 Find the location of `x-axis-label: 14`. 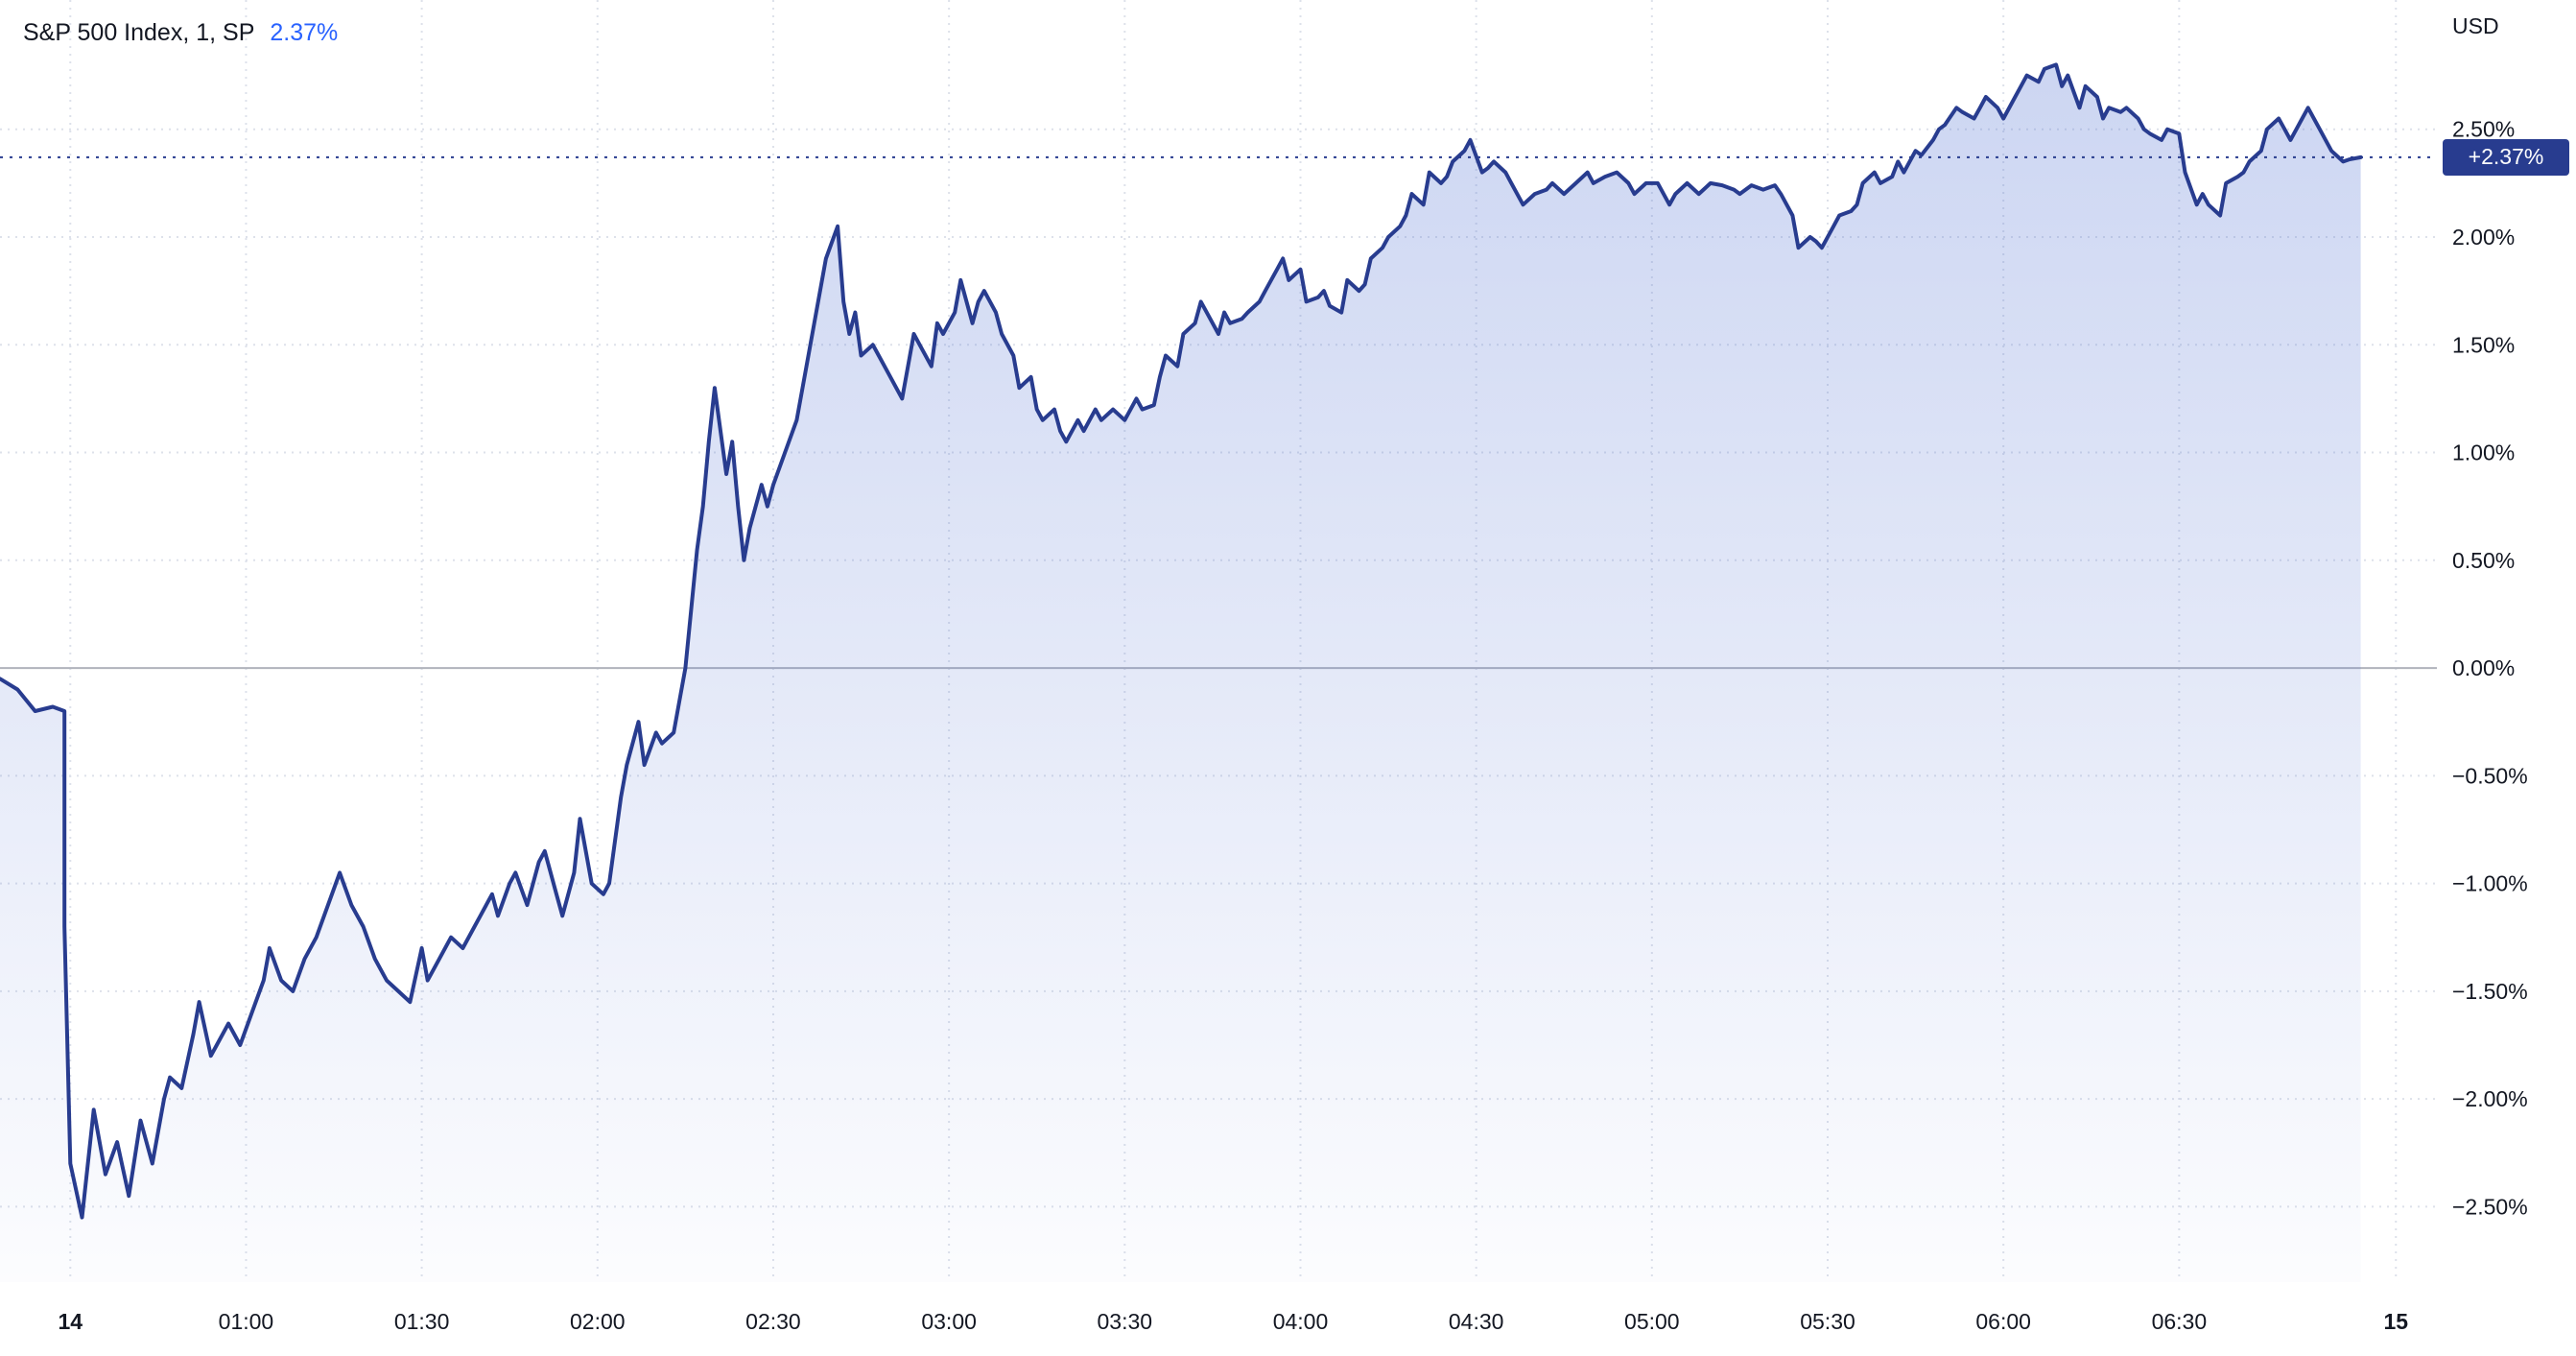

x-axis-label: 14 is located at coordinates (70, 1321).